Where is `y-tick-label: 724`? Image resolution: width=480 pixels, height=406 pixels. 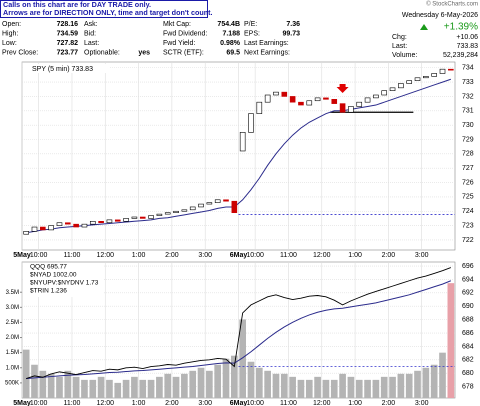
y-tick-label: 724 is located at coordinates (468, 211).